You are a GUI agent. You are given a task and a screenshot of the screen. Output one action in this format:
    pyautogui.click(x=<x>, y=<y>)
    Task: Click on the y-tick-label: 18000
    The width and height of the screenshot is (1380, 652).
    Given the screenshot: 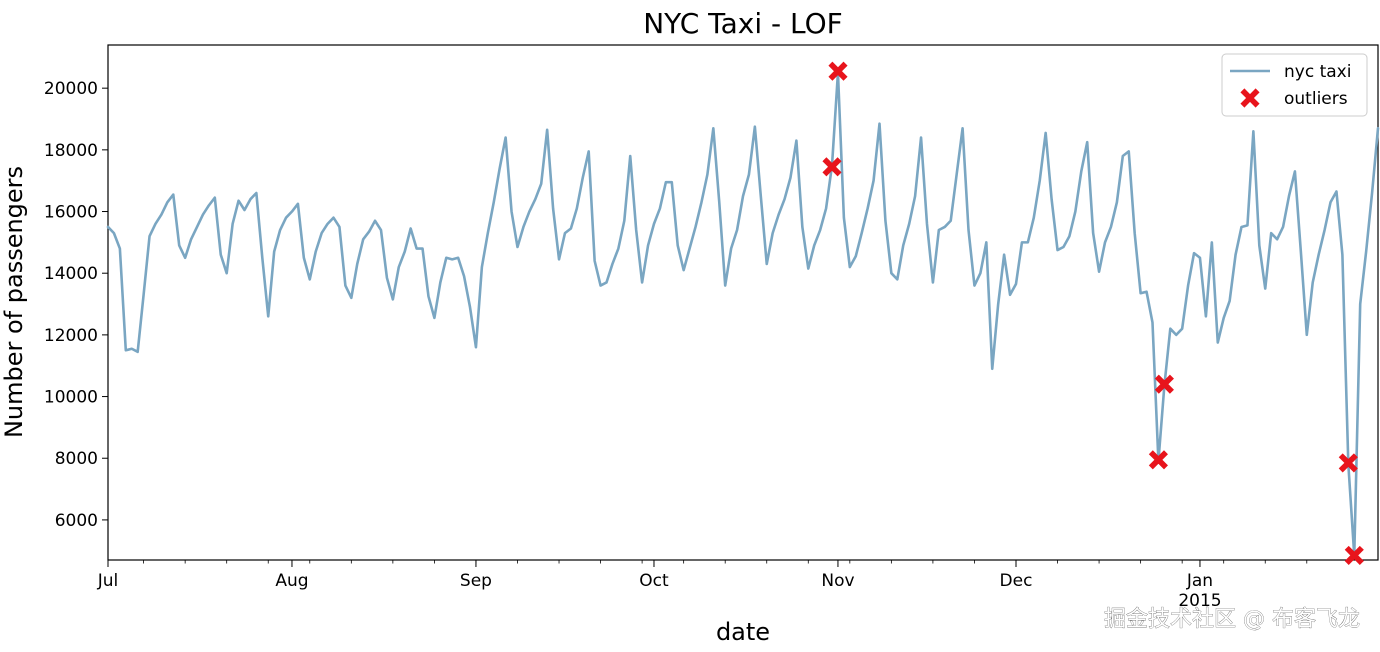 What is the action you would take?
    pyautogui.click(x=71, y=151)
    